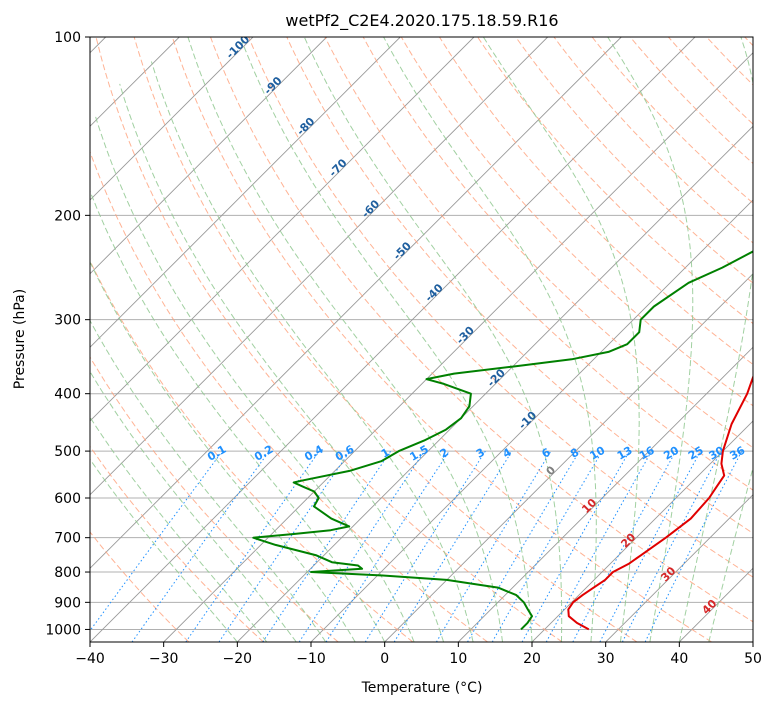 The width and height of the screenshot is (775, 708). What do you see at coordinates (671, 453) in the screenshot?
I see `mixing-ratio-label: 20` at bounding box center [671, 453].